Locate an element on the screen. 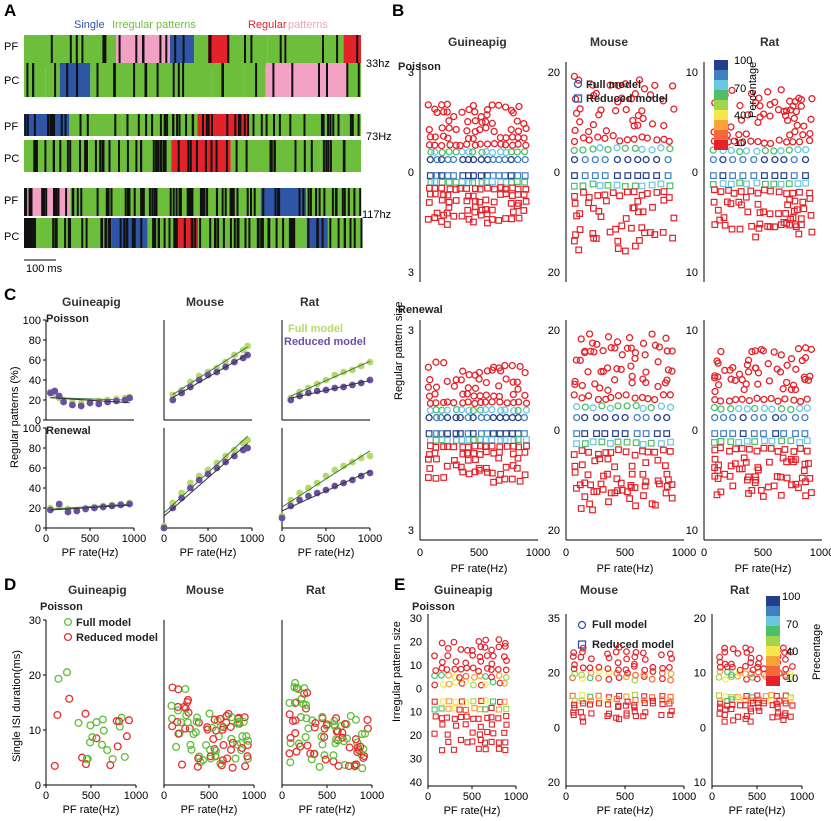 The image size is (831, 821). fit-line is located at coordinates (210, 376).